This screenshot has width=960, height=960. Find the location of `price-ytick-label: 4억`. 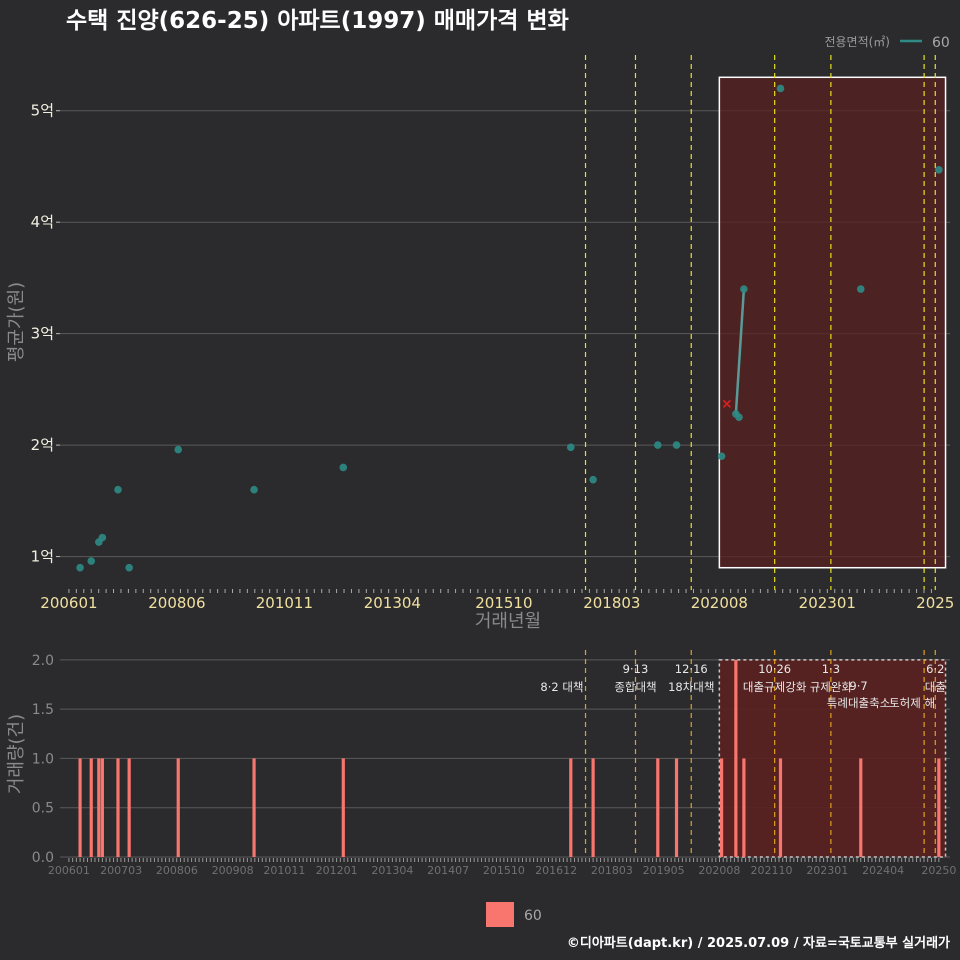

price-ytick-label: 4억 is located at coordinates (42, 222).